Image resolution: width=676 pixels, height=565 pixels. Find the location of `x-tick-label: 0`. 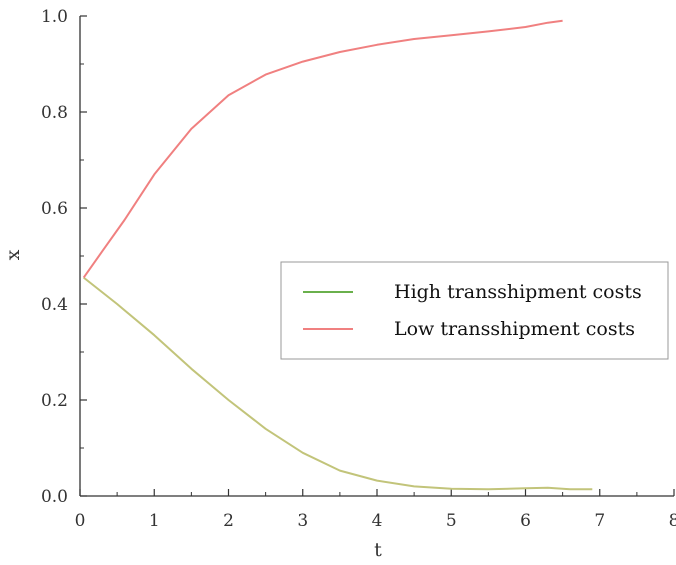

x-tick-label: 0 is located at coordinates (80, 521).